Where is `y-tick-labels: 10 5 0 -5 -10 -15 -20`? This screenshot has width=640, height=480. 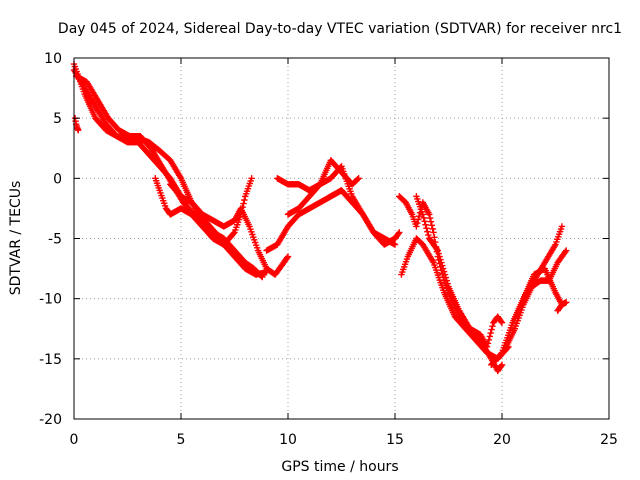
y-tick-labels: 10 5 0 -5 -10 -15 -20 is located at coordinates (50, 239).